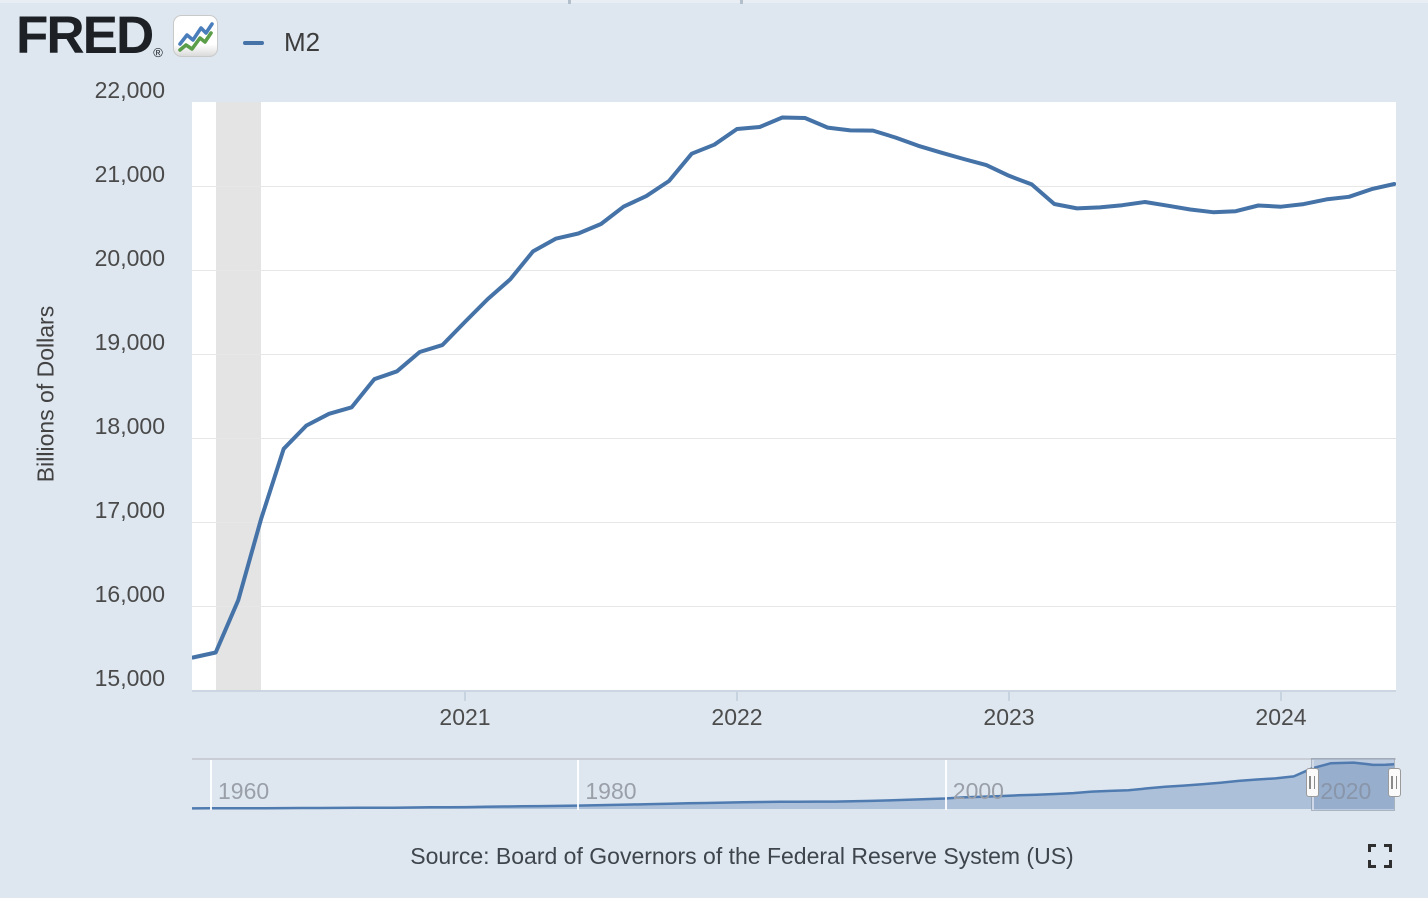 The height and width of the screenshot is (898, 1428). Describe the element at coordinates (129, 678) in the screenshot. I see `y-axis-label: 15,000` at that location.